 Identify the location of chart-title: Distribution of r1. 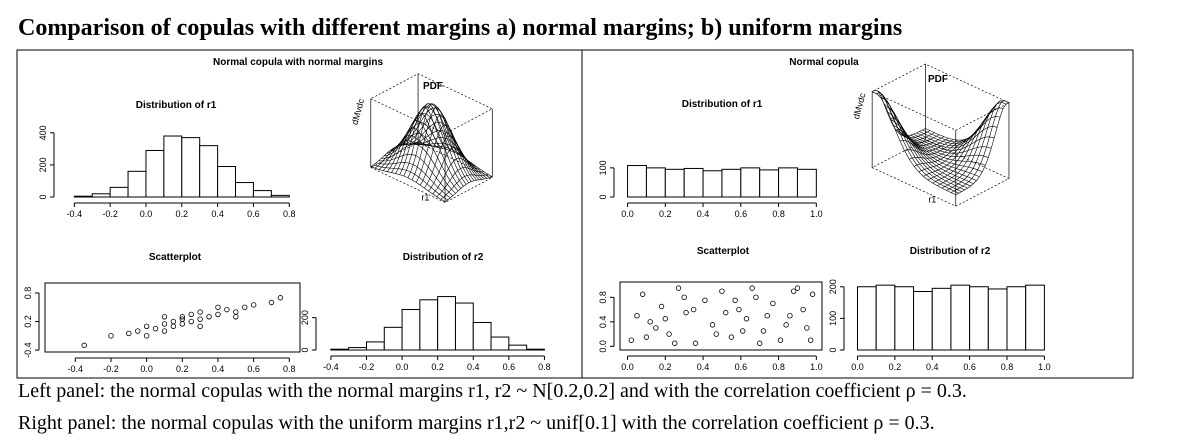
(176, 105).